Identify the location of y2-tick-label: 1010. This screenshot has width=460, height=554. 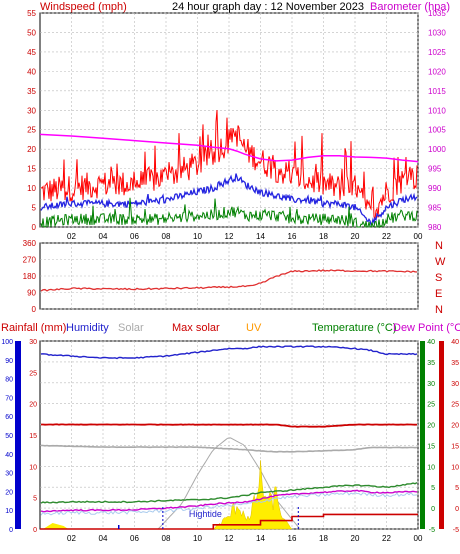
(437, 110).